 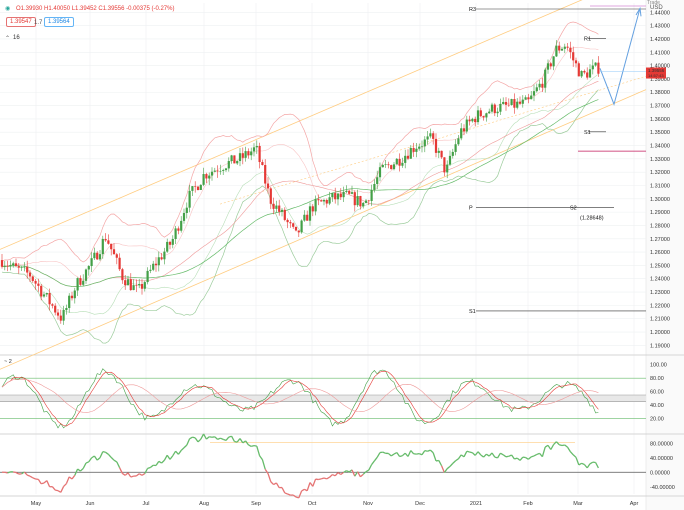 I want to click on indicator-count: 16, so click(x=16, y=38).